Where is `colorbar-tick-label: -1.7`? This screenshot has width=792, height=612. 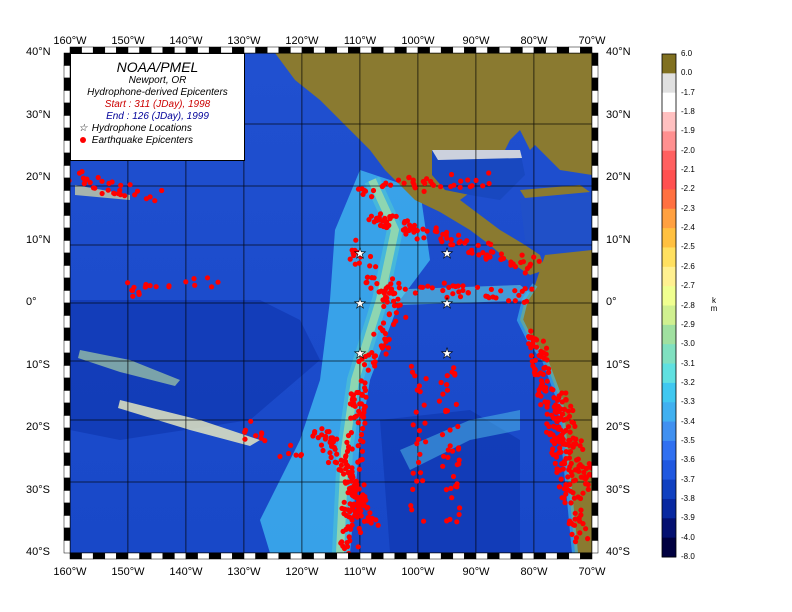
colorbar-tick-label: -1.7 is located at coordinates (688, 92).